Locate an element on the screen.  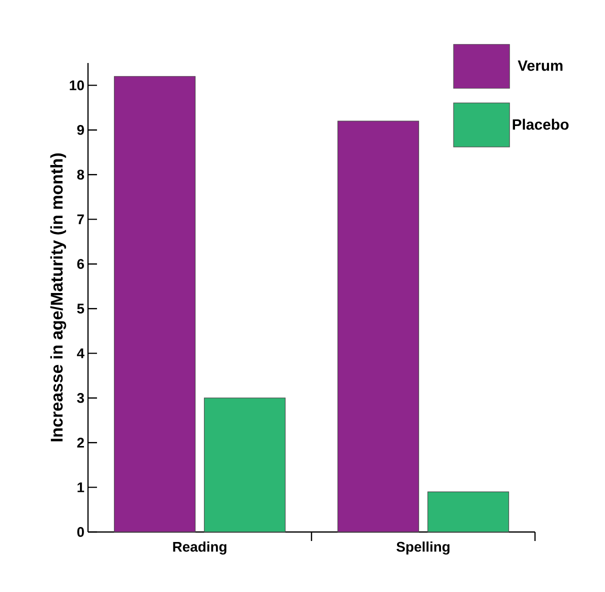
x-tick-label: Spelling is located at coordinates (423, 548).